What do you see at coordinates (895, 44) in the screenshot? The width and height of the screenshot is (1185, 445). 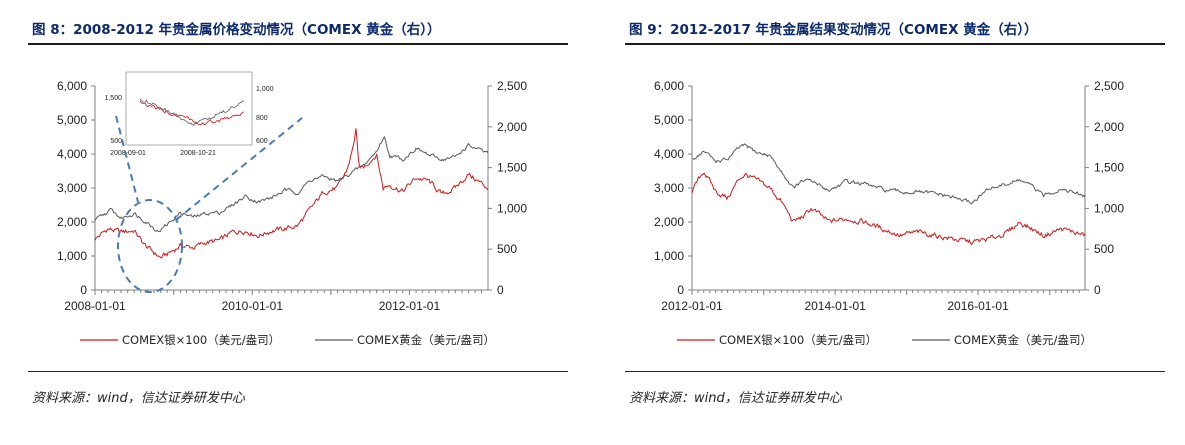 I see `figure-9-top-rule` at bounding box center [895, 44].